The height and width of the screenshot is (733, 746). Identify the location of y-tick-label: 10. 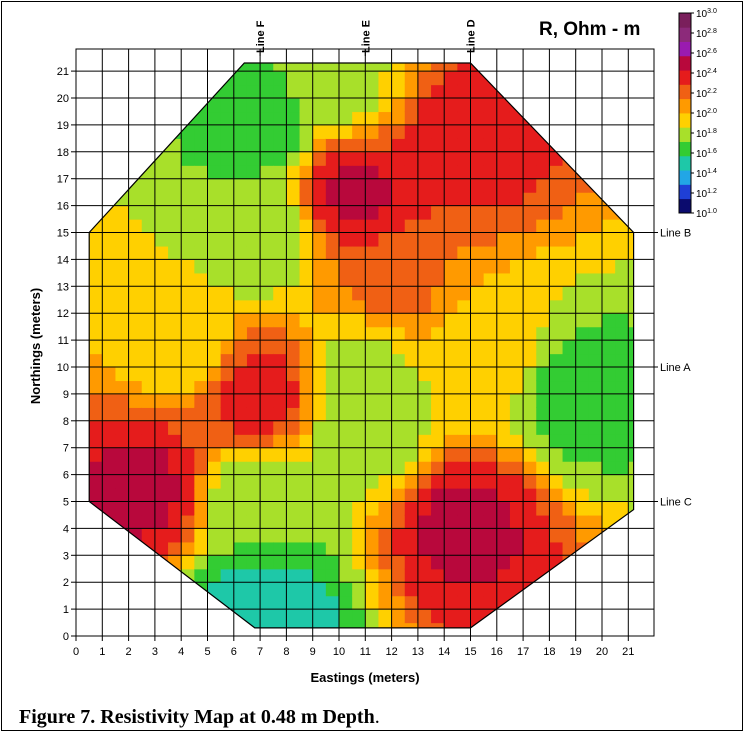
(63, 368).